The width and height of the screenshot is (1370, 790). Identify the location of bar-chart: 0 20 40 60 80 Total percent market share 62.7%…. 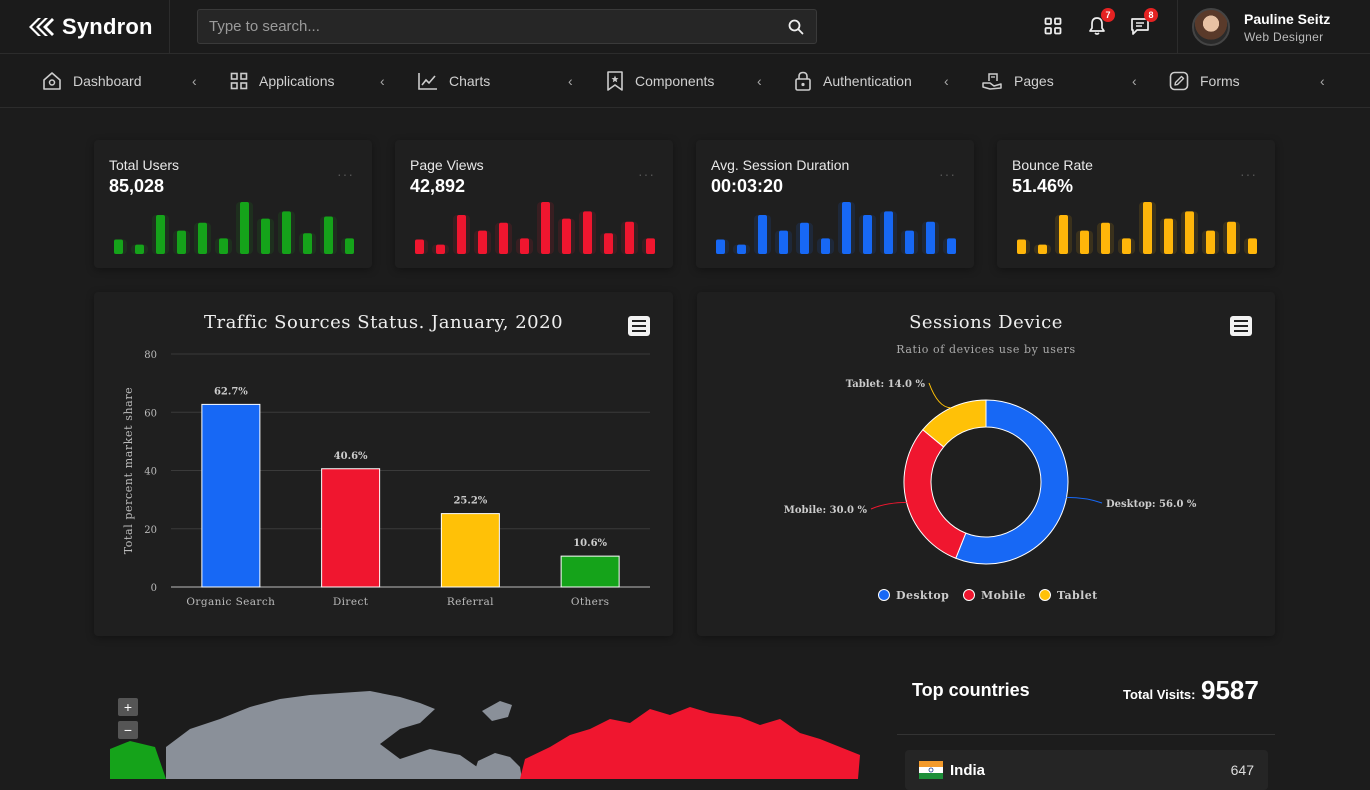
(386, 479).